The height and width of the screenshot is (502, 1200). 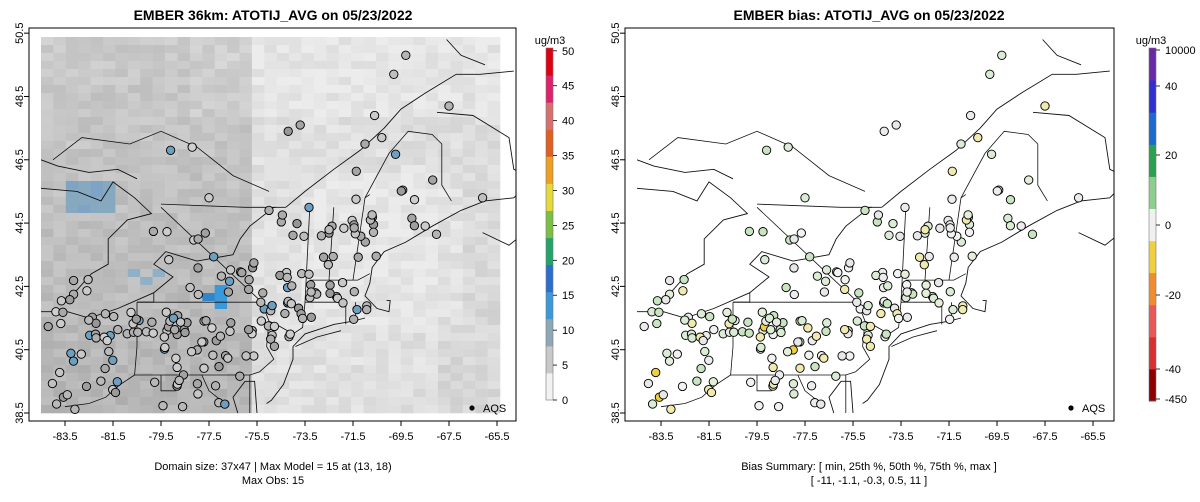 What do you see at coordinates (804, 437) in the screenshot?
I see `x-tick-label: -77.5` at bounding box center [804, 437].